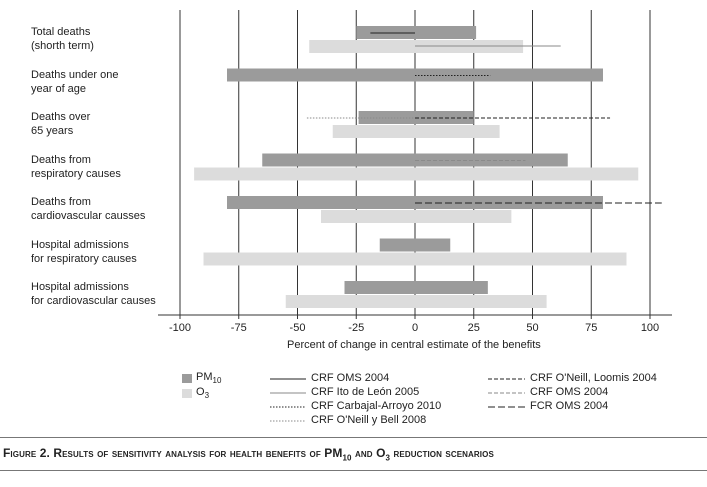 This screenshot has height=487, width=707. I want to click on category-label-line: Total deaths, so click(61, 32).